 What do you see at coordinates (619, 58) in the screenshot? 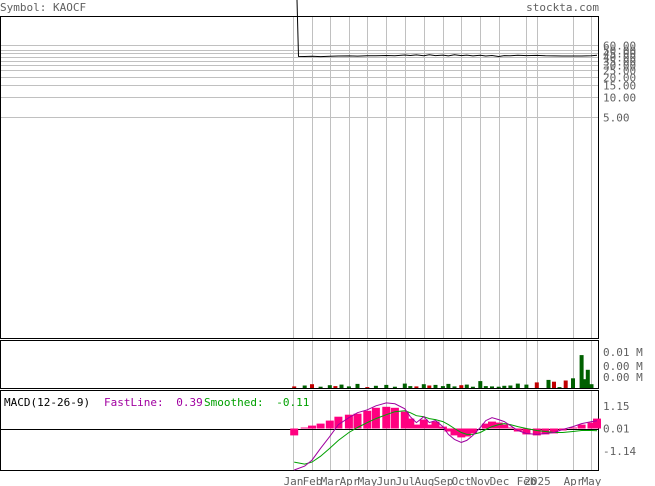
I see `price-tick-label: 40.00` at bounding box center [619, 58].